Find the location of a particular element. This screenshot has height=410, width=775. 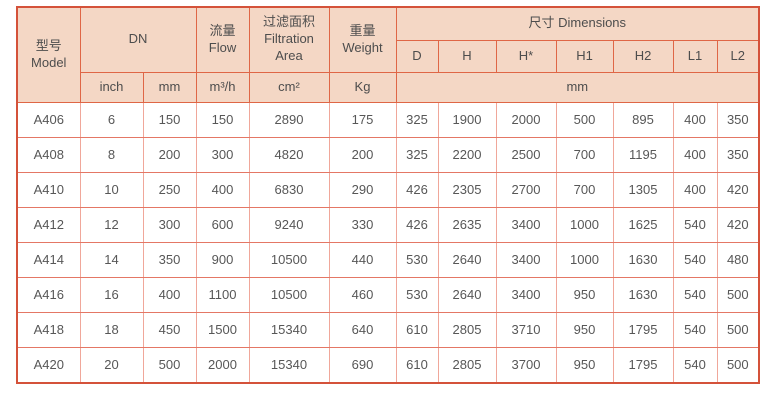

cell-area: 4820 is located at coordinates (289, 154).